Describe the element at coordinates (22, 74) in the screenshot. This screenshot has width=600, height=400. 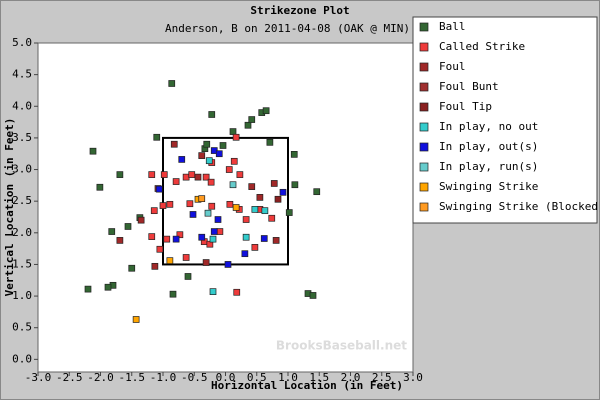
I see `y-tick-label: 4.5` at that location.